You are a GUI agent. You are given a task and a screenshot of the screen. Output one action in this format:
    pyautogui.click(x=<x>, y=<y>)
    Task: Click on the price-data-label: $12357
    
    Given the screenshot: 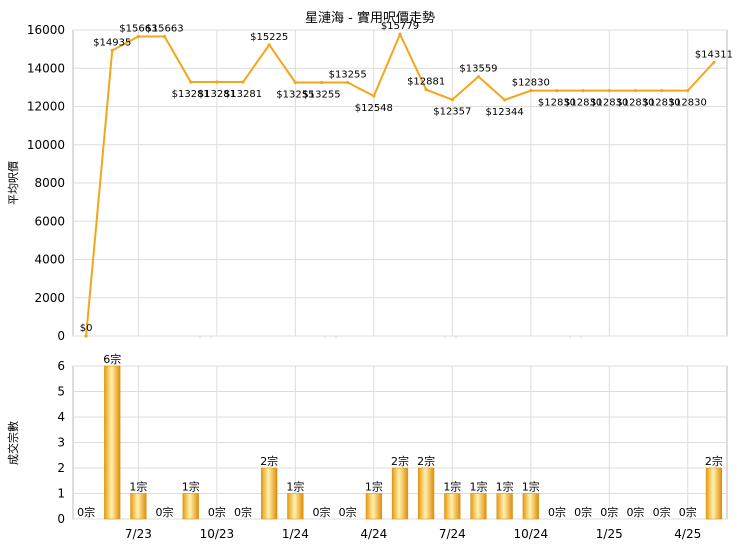 What is the action you would take?
    pyautogui.click(x=452, y=112)
    